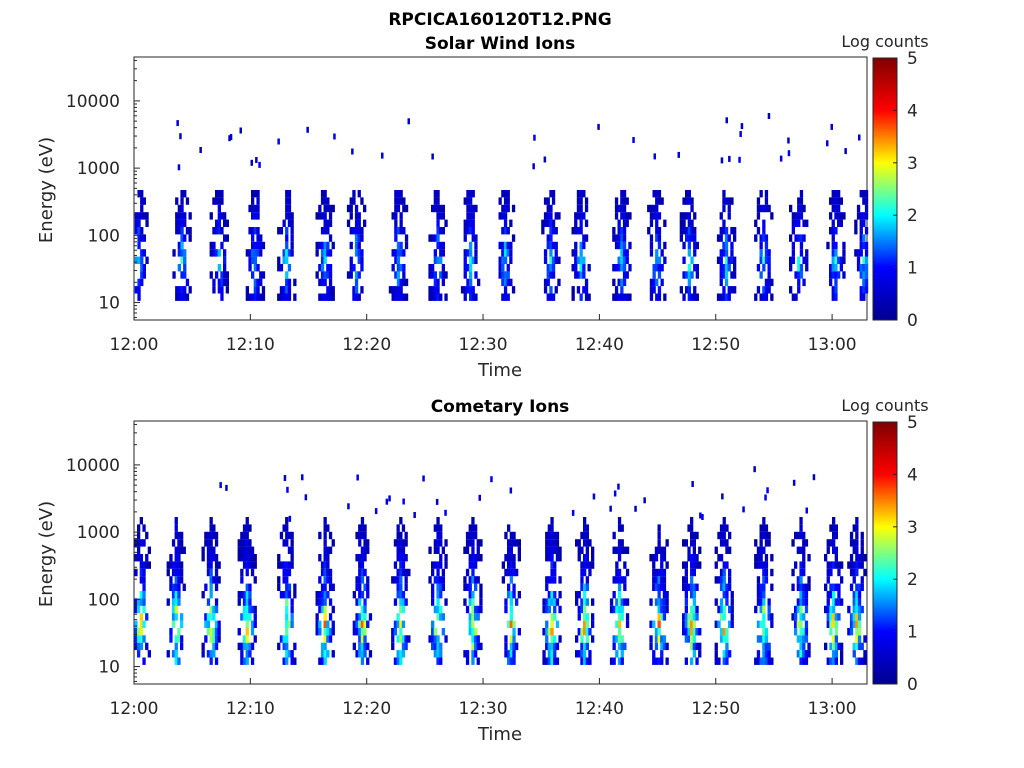 This screenshot has height=768, width=1024. Describe the element at coordinates (885, 553) in the screenshot. I see `colorbar-gradient` at that location.